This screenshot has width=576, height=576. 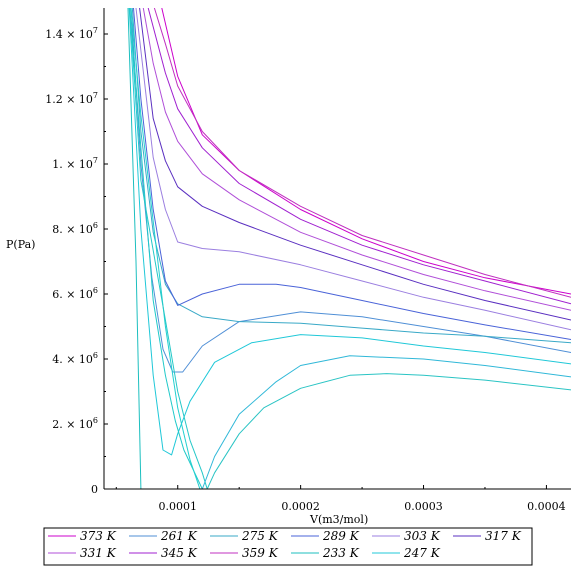 I want to click on y-tick-label: 1.2 × 107, so click(x=71, y=98).